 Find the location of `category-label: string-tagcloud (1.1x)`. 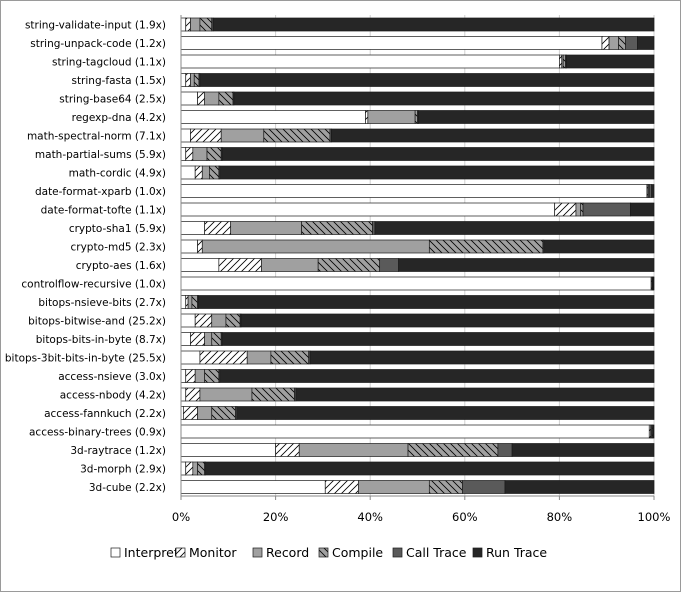

category-label: string-tagcloud (1.1x) is located at coordinates (109, 63).